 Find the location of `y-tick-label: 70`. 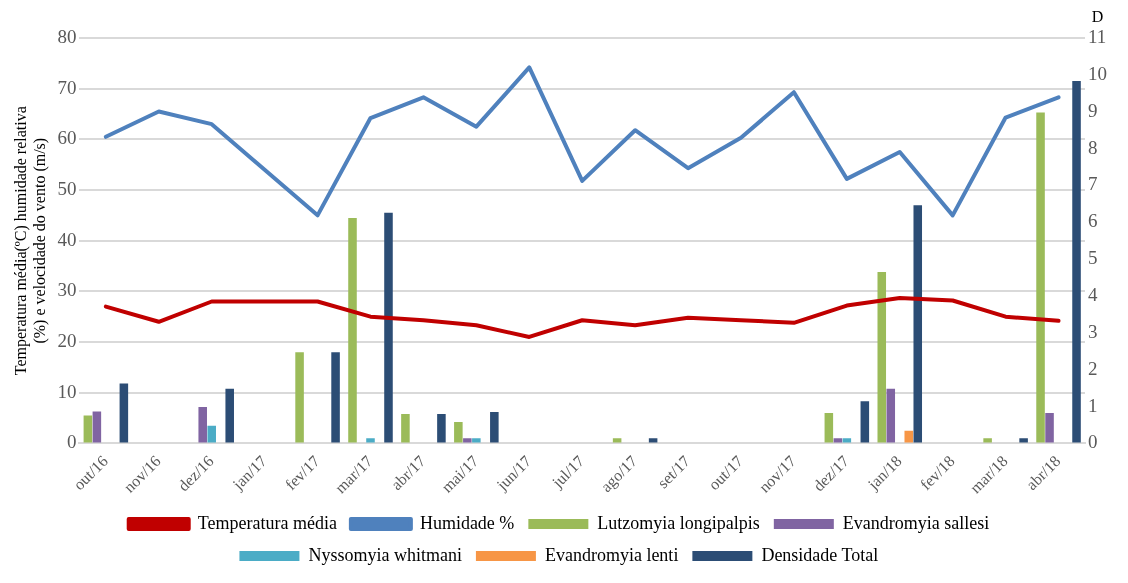

y-tick-label: 70 is located at coordinates (67, 87).